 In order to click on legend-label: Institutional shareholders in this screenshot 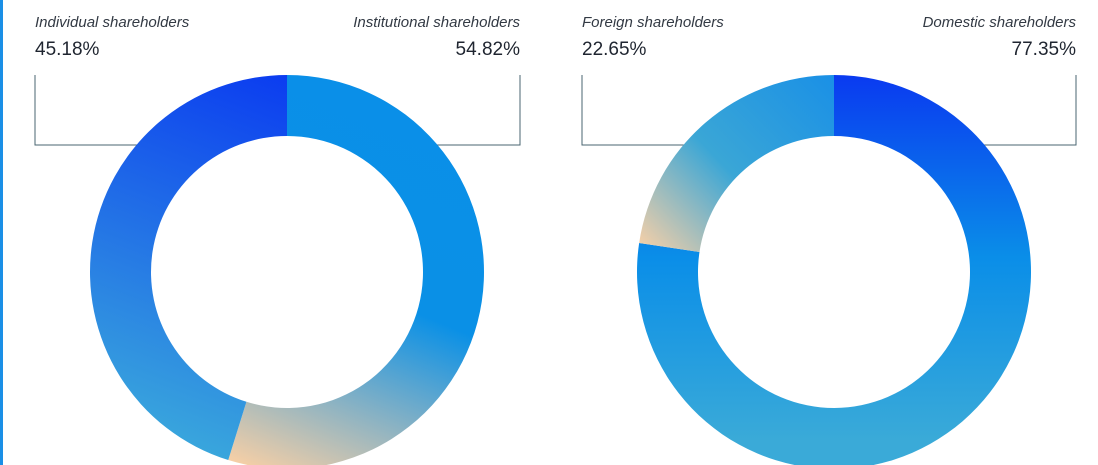, I will do `click(436, 22)`.